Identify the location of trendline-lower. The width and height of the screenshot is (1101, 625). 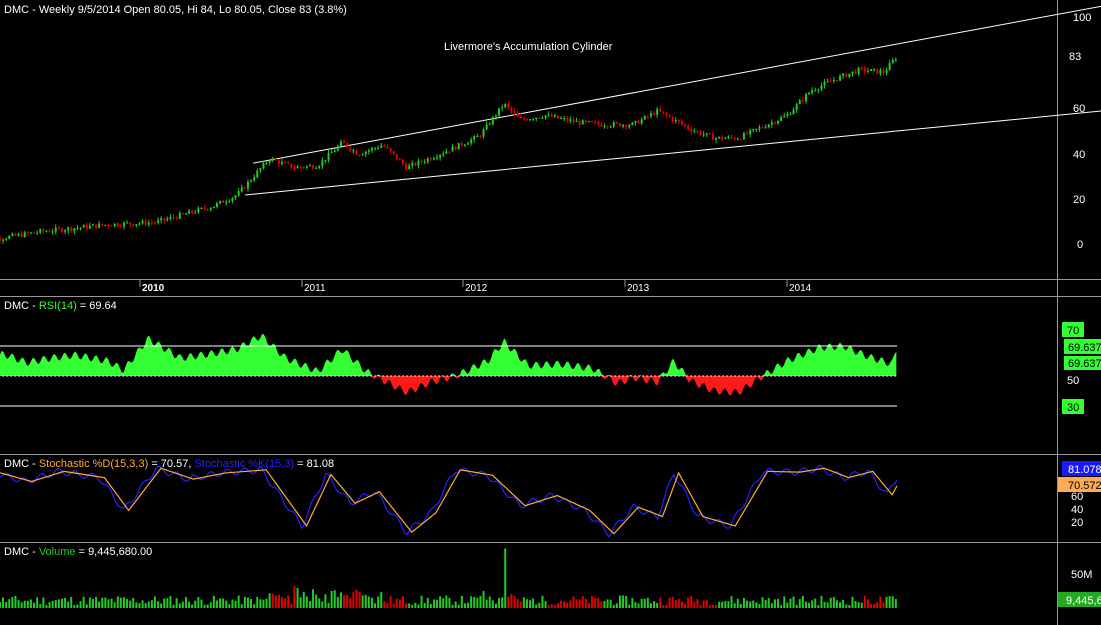
(673, 152).